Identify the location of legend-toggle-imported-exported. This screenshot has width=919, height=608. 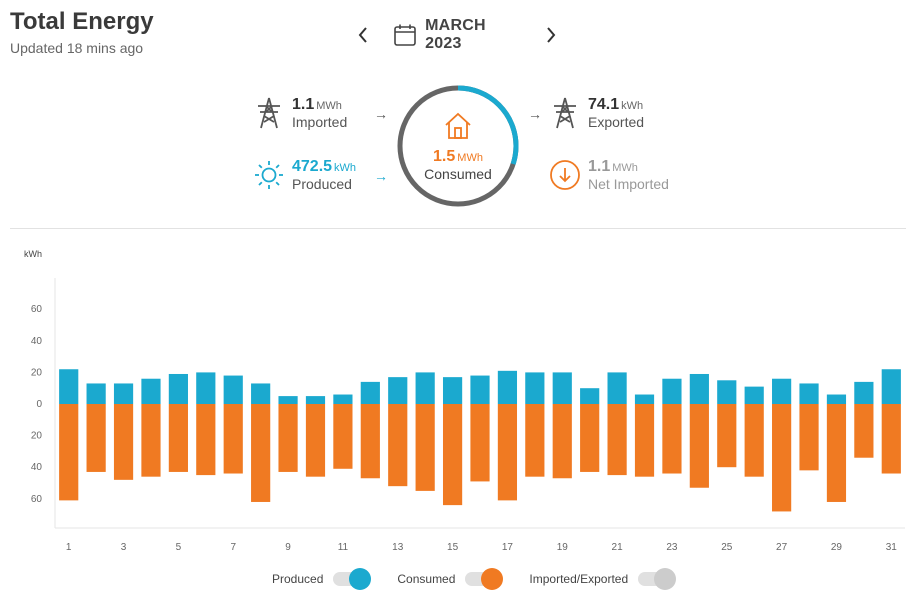
(657, 579).